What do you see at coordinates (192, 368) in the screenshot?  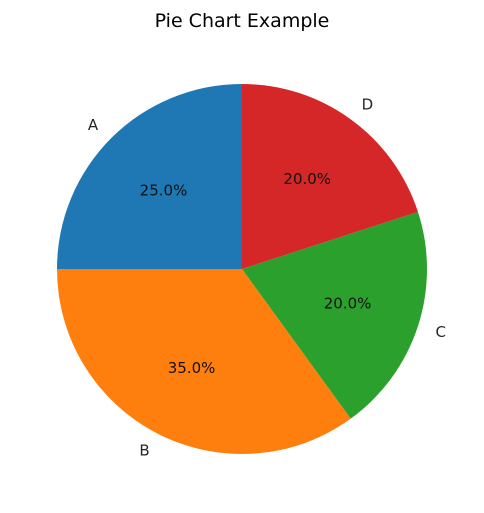 I see `percent-label-b: 35.0%` at bounding box center [192, 368].